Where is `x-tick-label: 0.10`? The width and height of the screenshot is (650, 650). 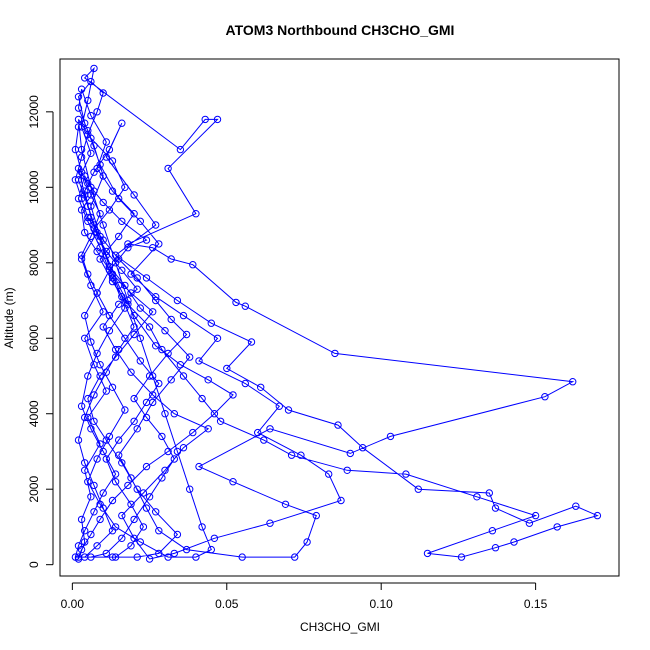
x-tick-label: 0.10 is located at coordinates (382, 604).